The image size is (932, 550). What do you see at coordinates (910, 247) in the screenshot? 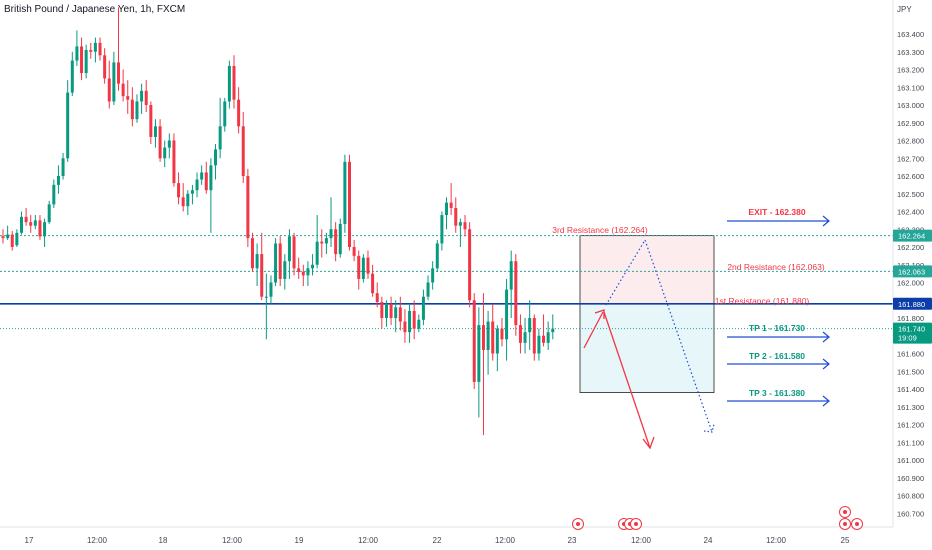
I see `price-tick-label: 162.200` at bounding box center [910, 247].